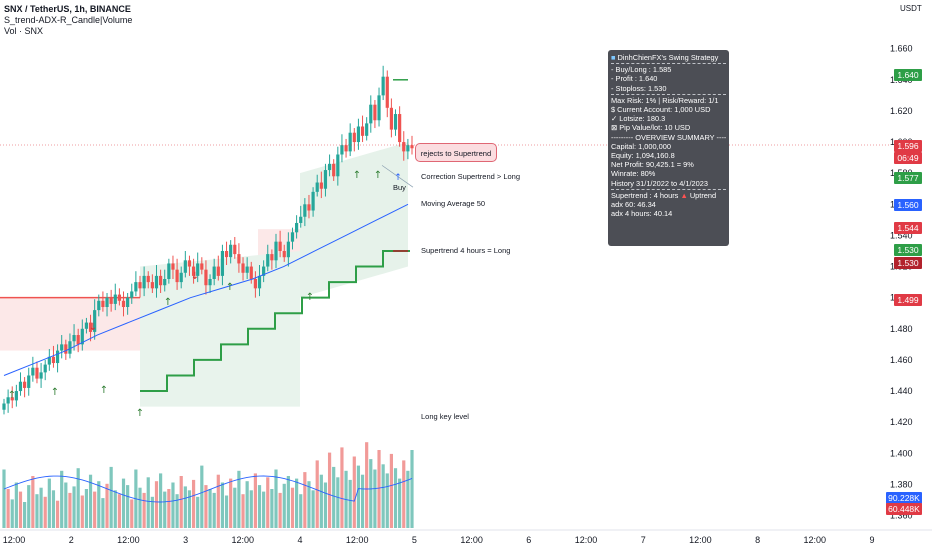  What do you see at coordinates (643, 540) in the screenshot?
I see `x-tick-label: 7` at bounding box center [643, 540].